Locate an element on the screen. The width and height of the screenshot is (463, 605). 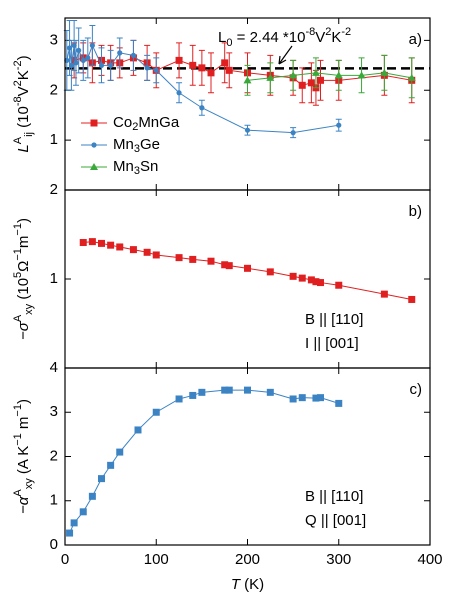
text-part: = 2.44 *10 is located at coordinates (268, 37).